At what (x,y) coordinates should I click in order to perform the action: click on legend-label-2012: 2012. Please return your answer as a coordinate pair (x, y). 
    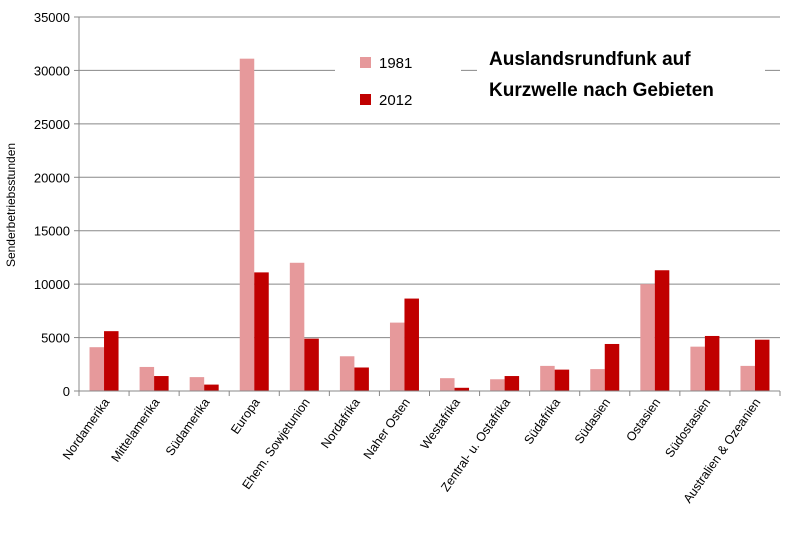
    Looking at the image, I should click on (395, 100).